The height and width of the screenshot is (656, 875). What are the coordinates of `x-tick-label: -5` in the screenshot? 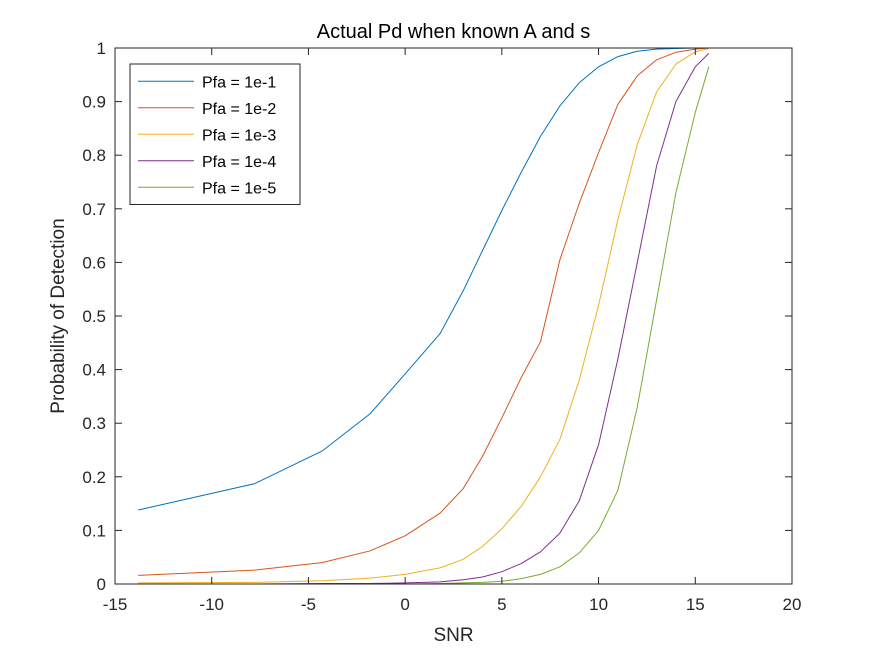 It's located at (308, 604).